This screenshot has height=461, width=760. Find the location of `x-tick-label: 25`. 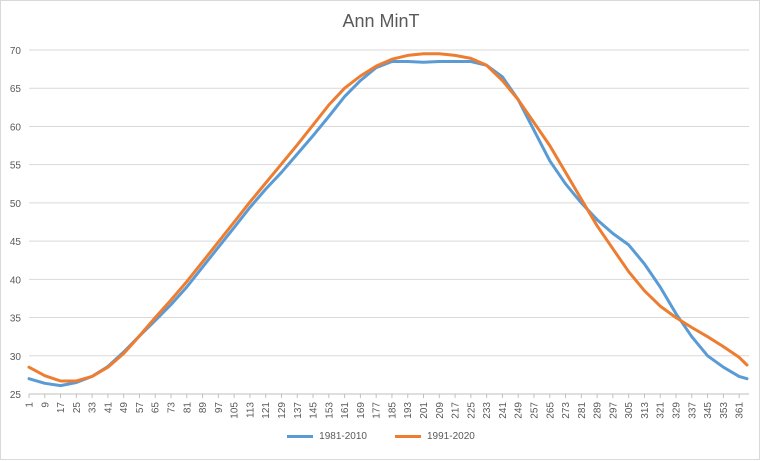

x-tick-label: 25 is located at coordinates (77, 408).